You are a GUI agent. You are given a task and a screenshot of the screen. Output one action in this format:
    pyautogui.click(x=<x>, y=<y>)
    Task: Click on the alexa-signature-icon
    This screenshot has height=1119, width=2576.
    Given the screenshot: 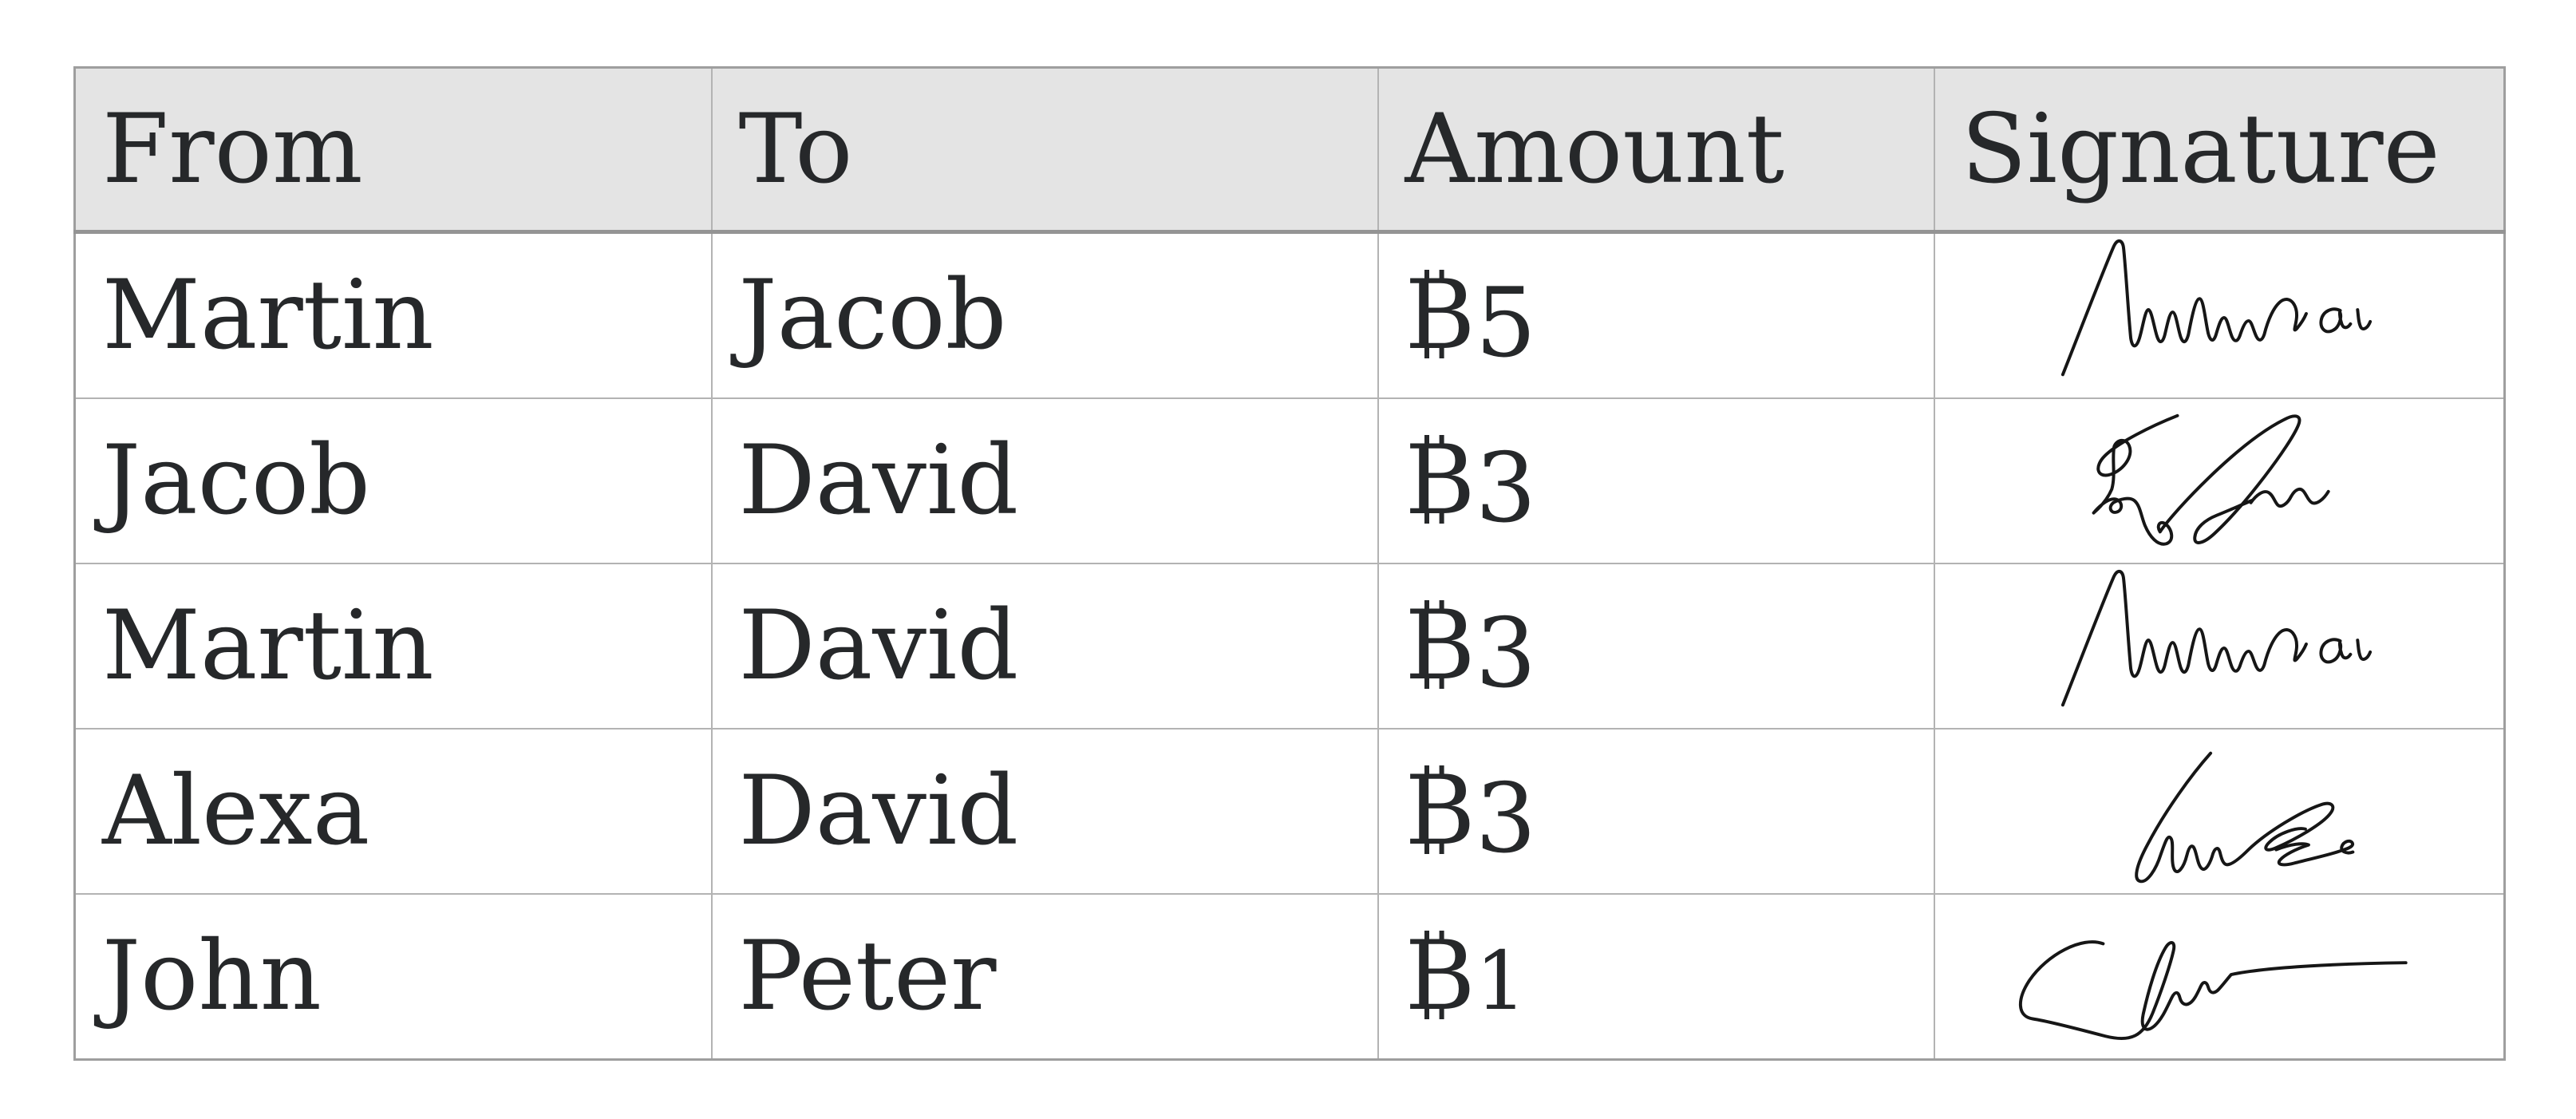 What is the action you would take?
    pyautogui.click(x=2244, y=817)
    